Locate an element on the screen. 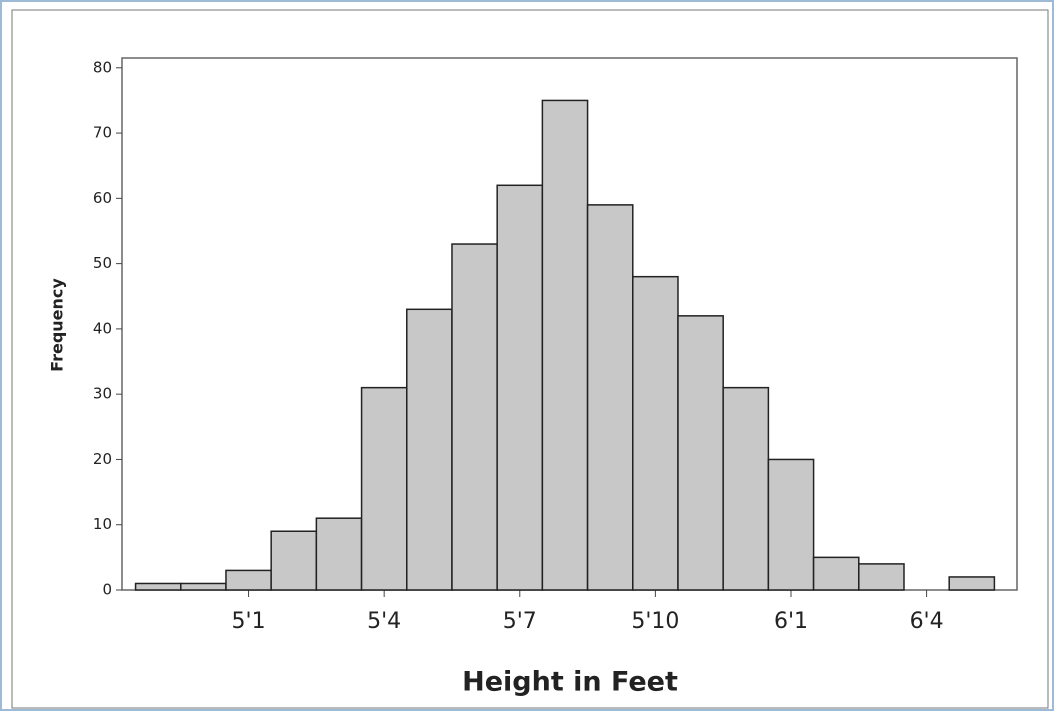 The image size is (1054, 711). y-tick-label: 30 is located at coordinates (102, 394).